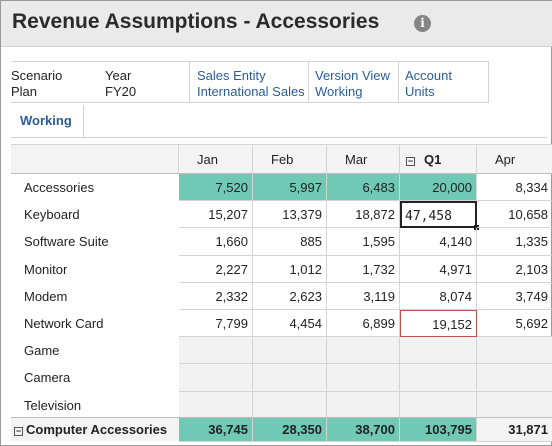 This screenshot has height=446, width=552. I want to click on data-cell: 47,458, so click(439, 216).